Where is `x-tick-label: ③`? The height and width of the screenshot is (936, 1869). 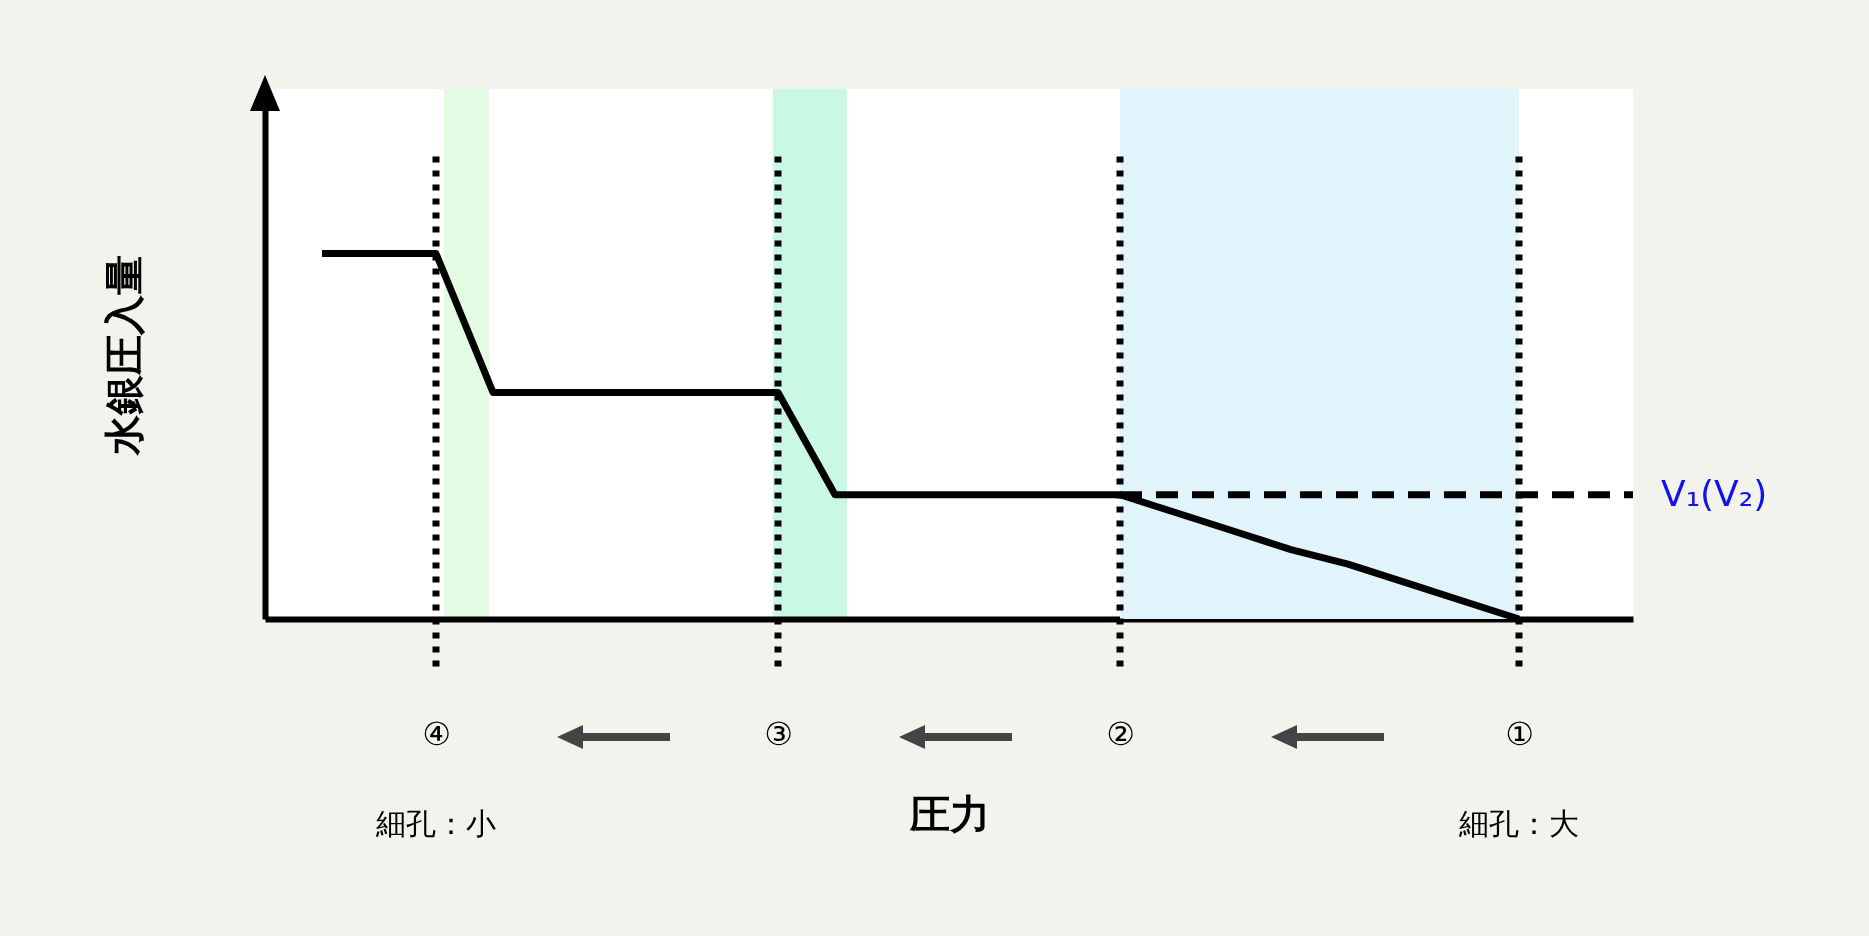 x-tick-label: ③ is located at coordinates (778, 733).